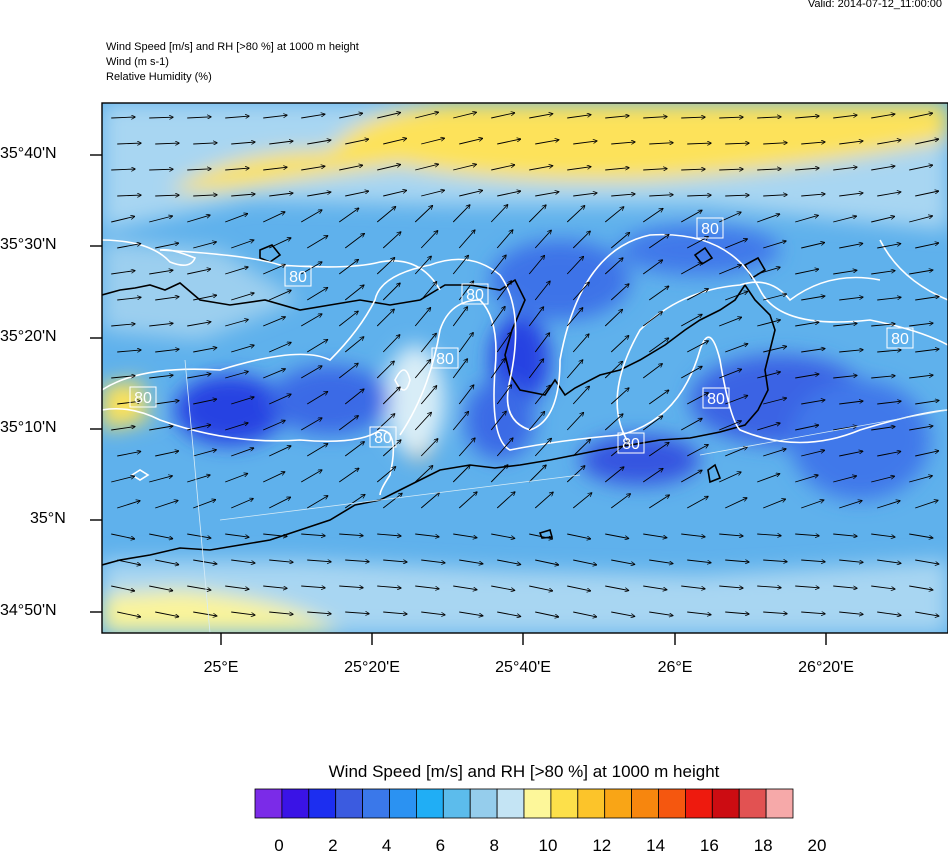  What do you see at coordinates (710, 229) in the screenshot?
I see `contour-label: 80` at bounding box center [710, 229].